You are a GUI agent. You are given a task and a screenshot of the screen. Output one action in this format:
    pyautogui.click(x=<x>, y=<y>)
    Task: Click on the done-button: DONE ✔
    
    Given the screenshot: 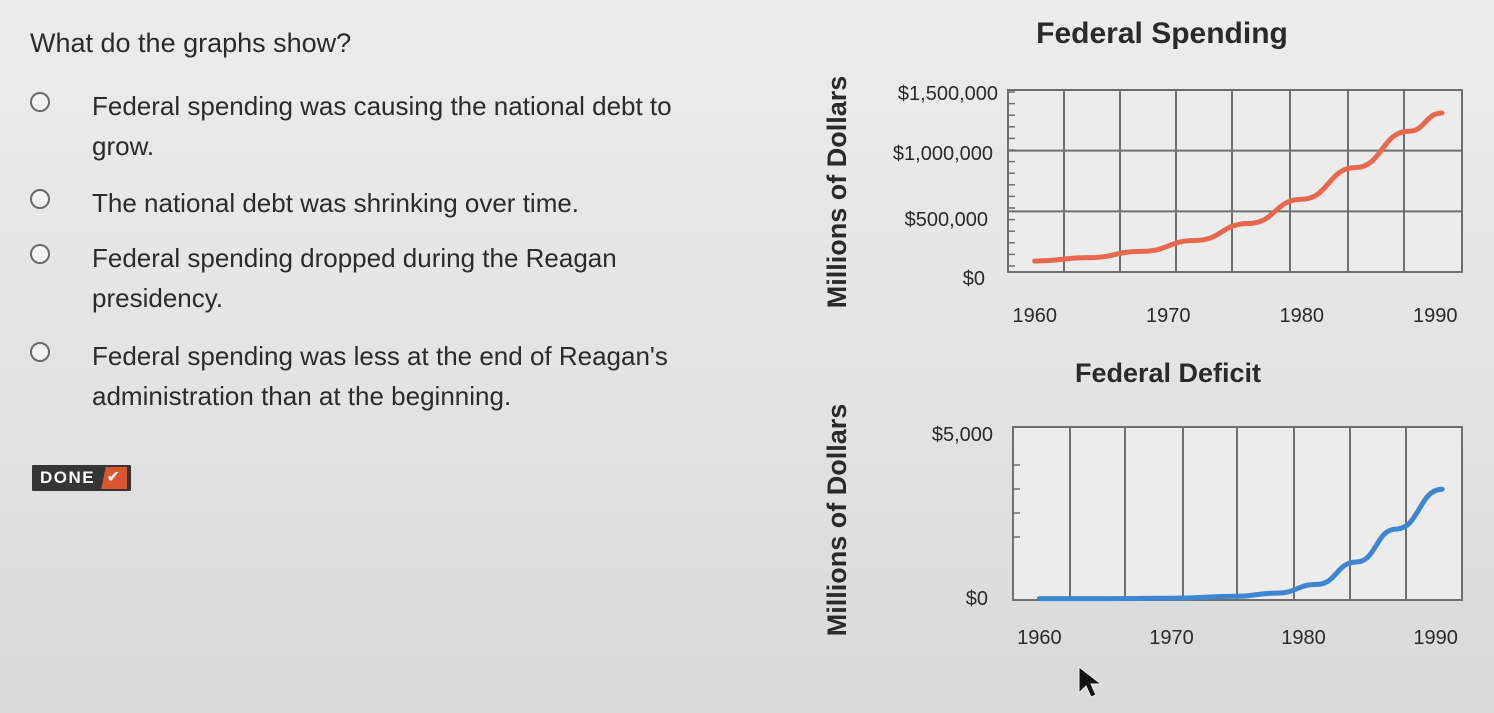 What is the action you would take?
    pyautogui.click(x=82, y=478)
    